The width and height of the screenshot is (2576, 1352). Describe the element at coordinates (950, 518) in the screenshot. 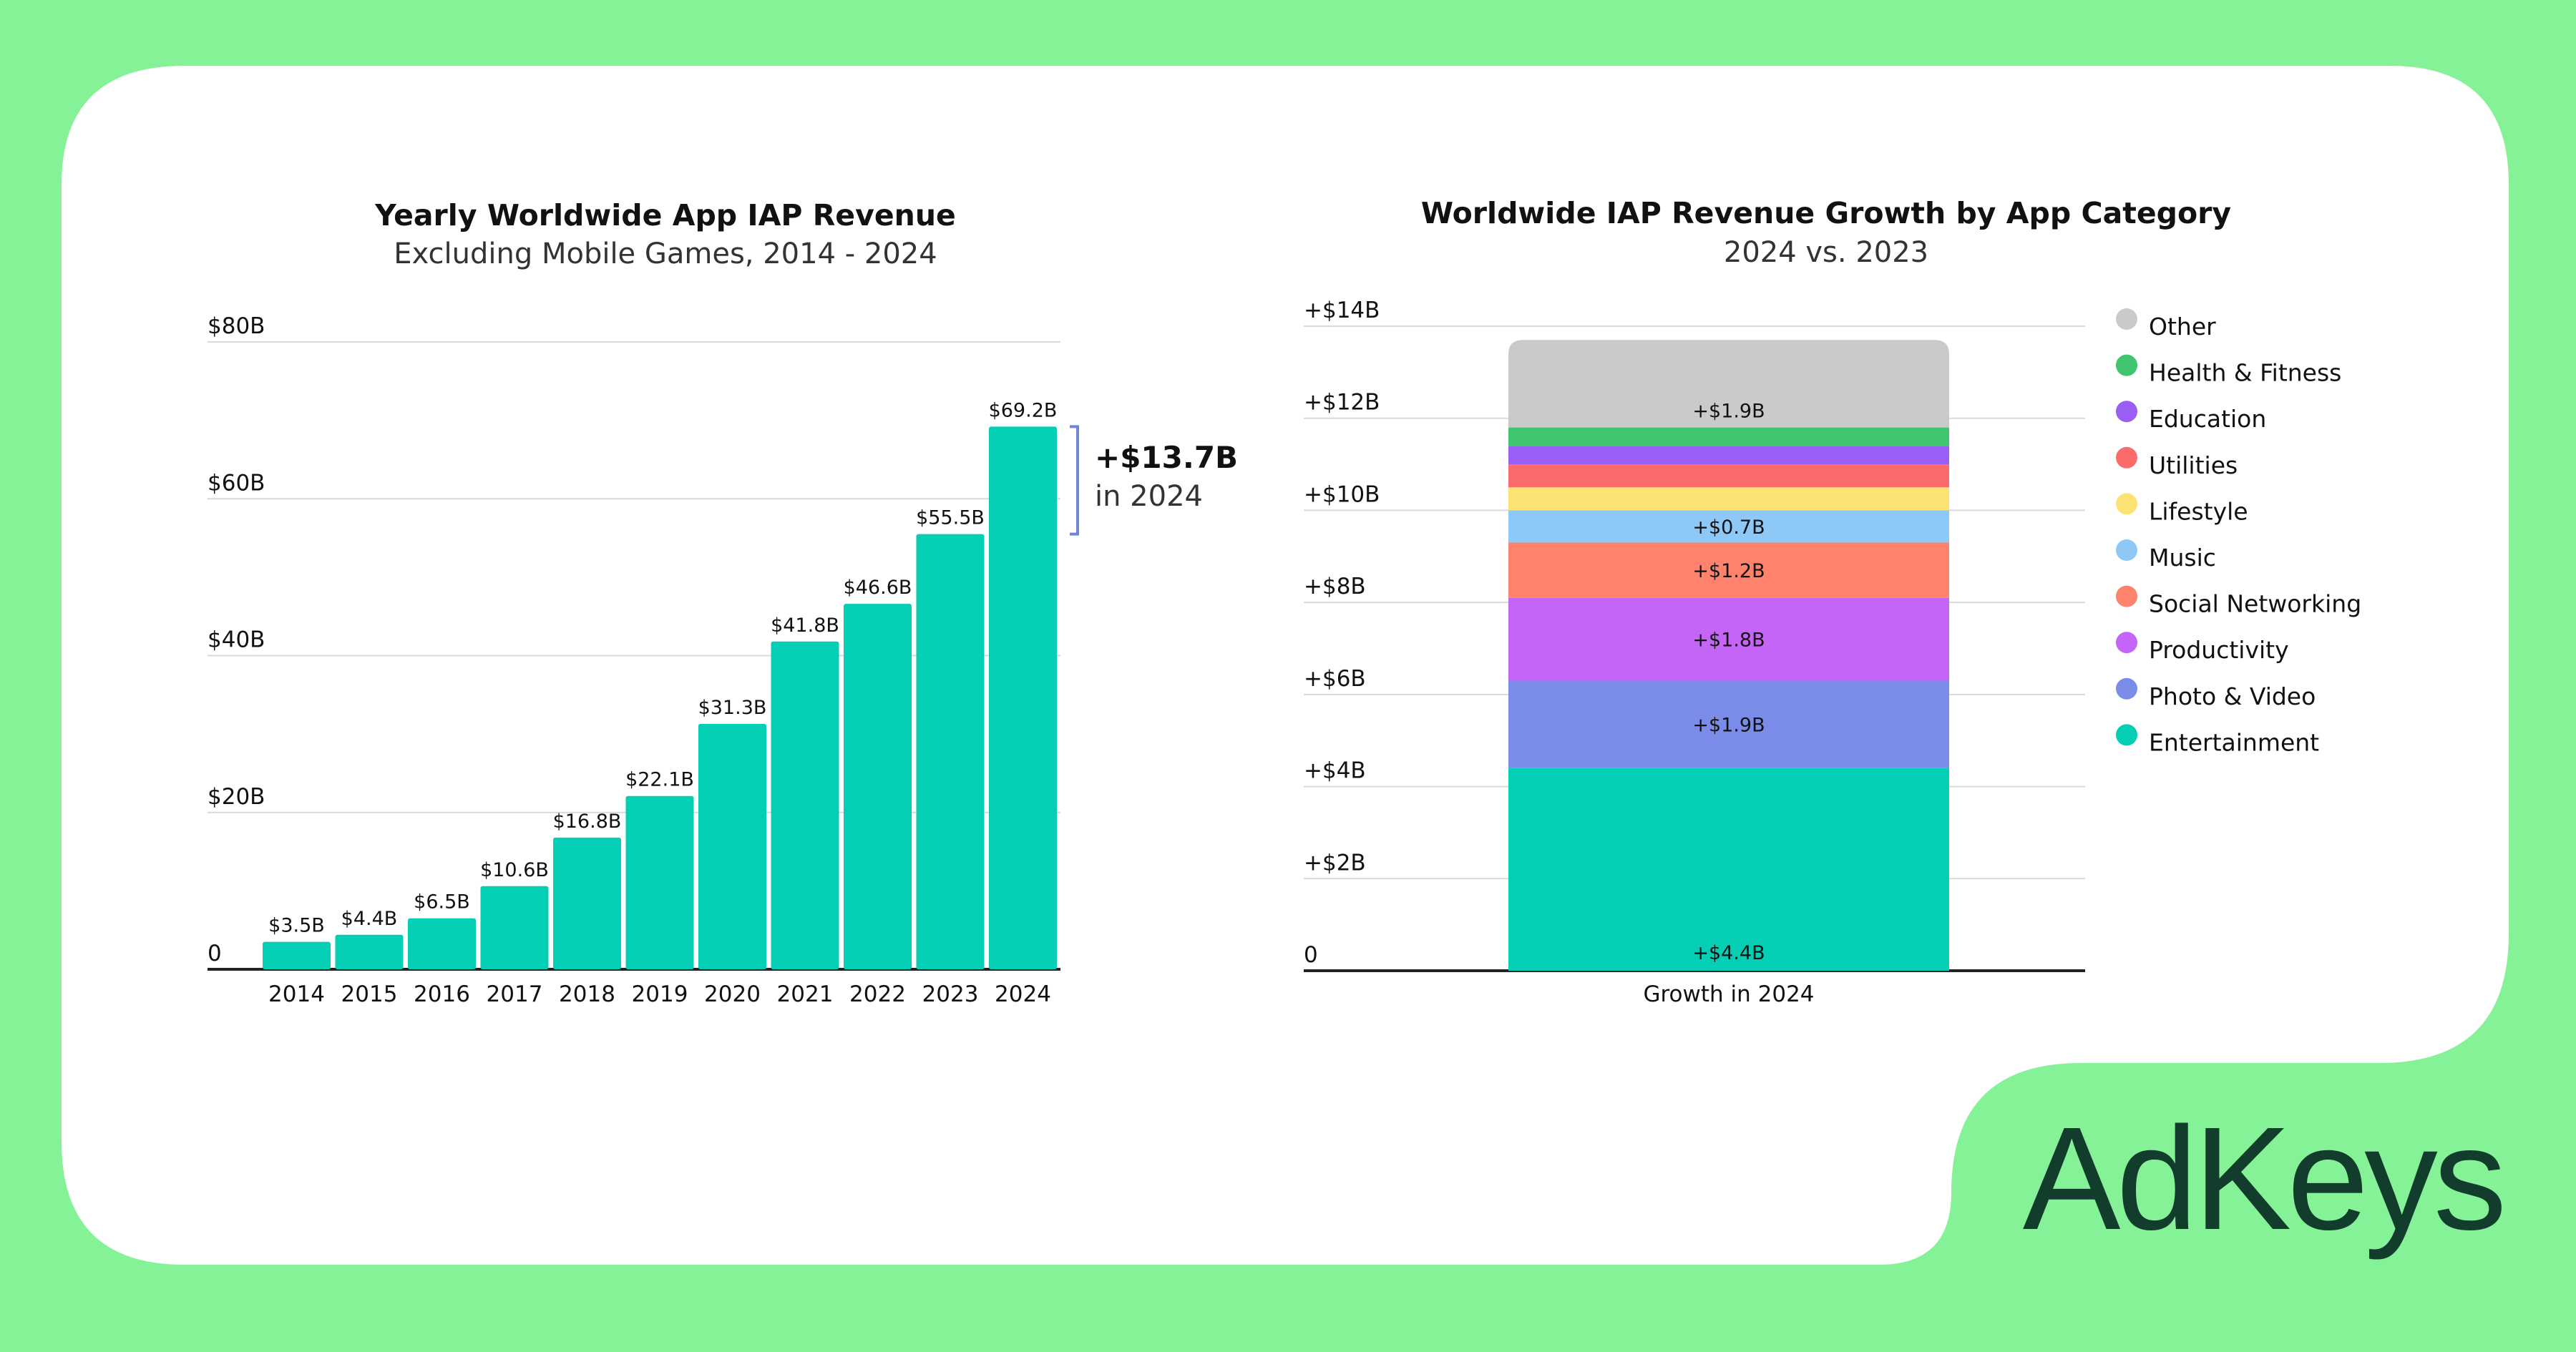

I see `bar-value-label: $55.5B` at that location.